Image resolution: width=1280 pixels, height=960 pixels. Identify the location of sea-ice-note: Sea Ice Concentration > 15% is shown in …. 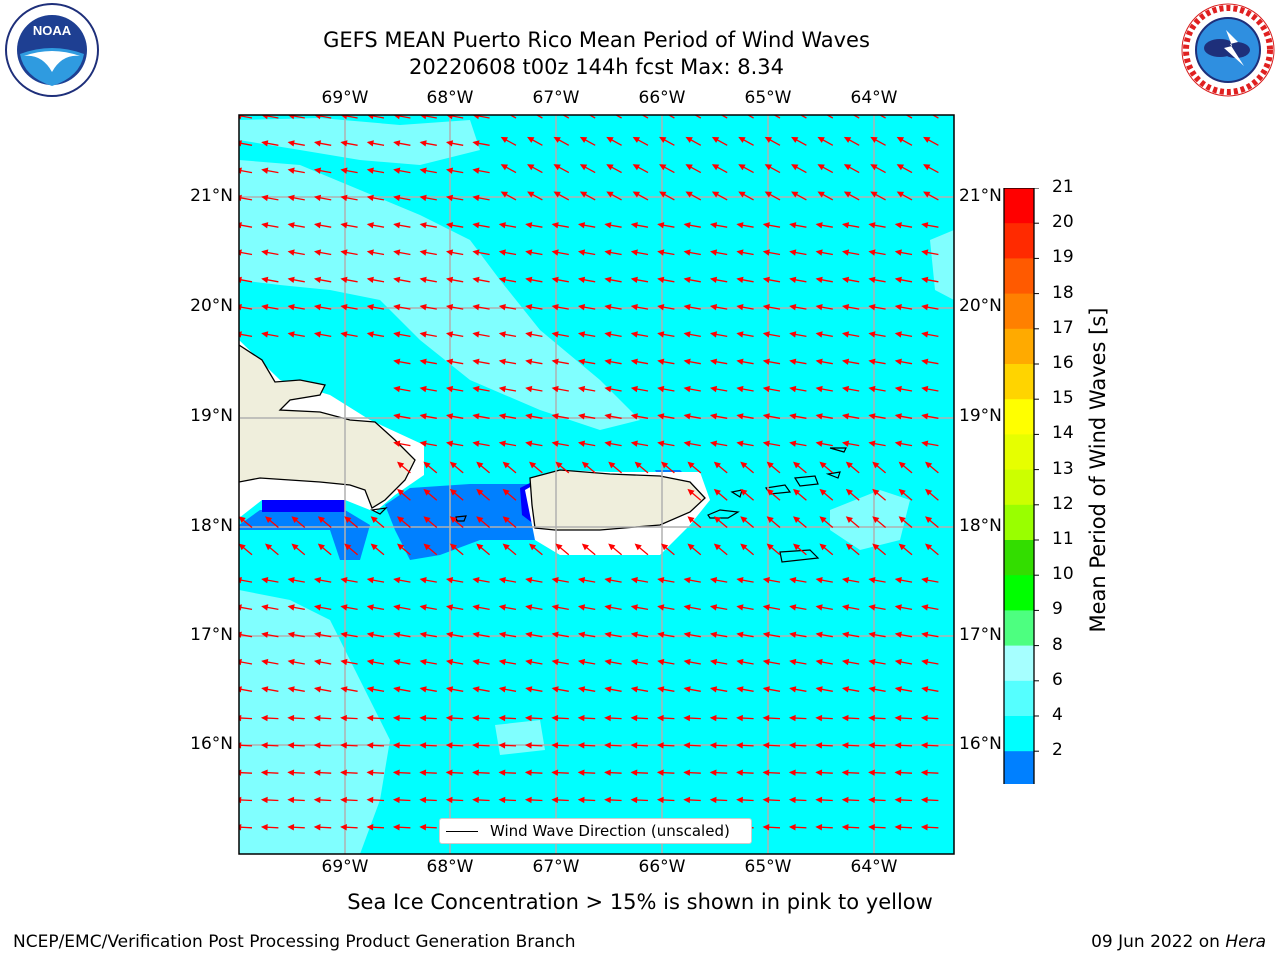
(640, 902).